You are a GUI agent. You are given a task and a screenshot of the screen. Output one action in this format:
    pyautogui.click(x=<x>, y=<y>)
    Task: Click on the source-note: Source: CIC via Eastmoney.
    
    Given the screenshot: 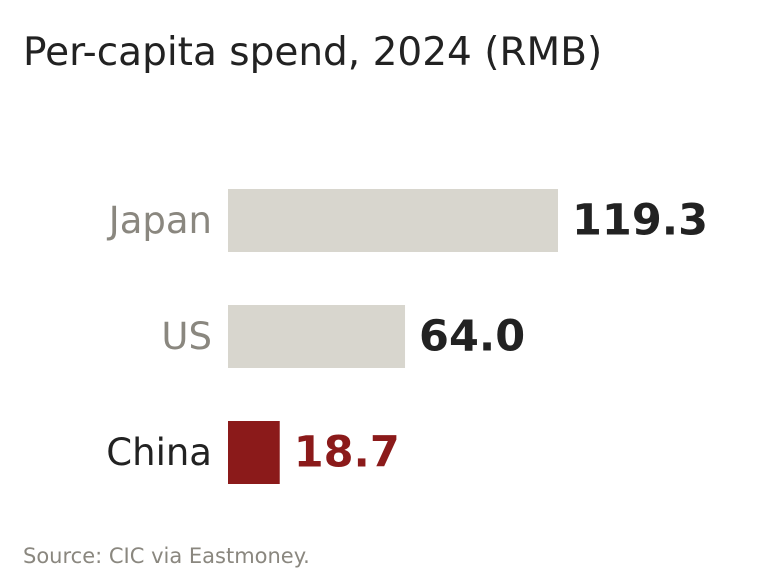 What is the action you would take?
    pyautogui.click(x=166, y=556)
    